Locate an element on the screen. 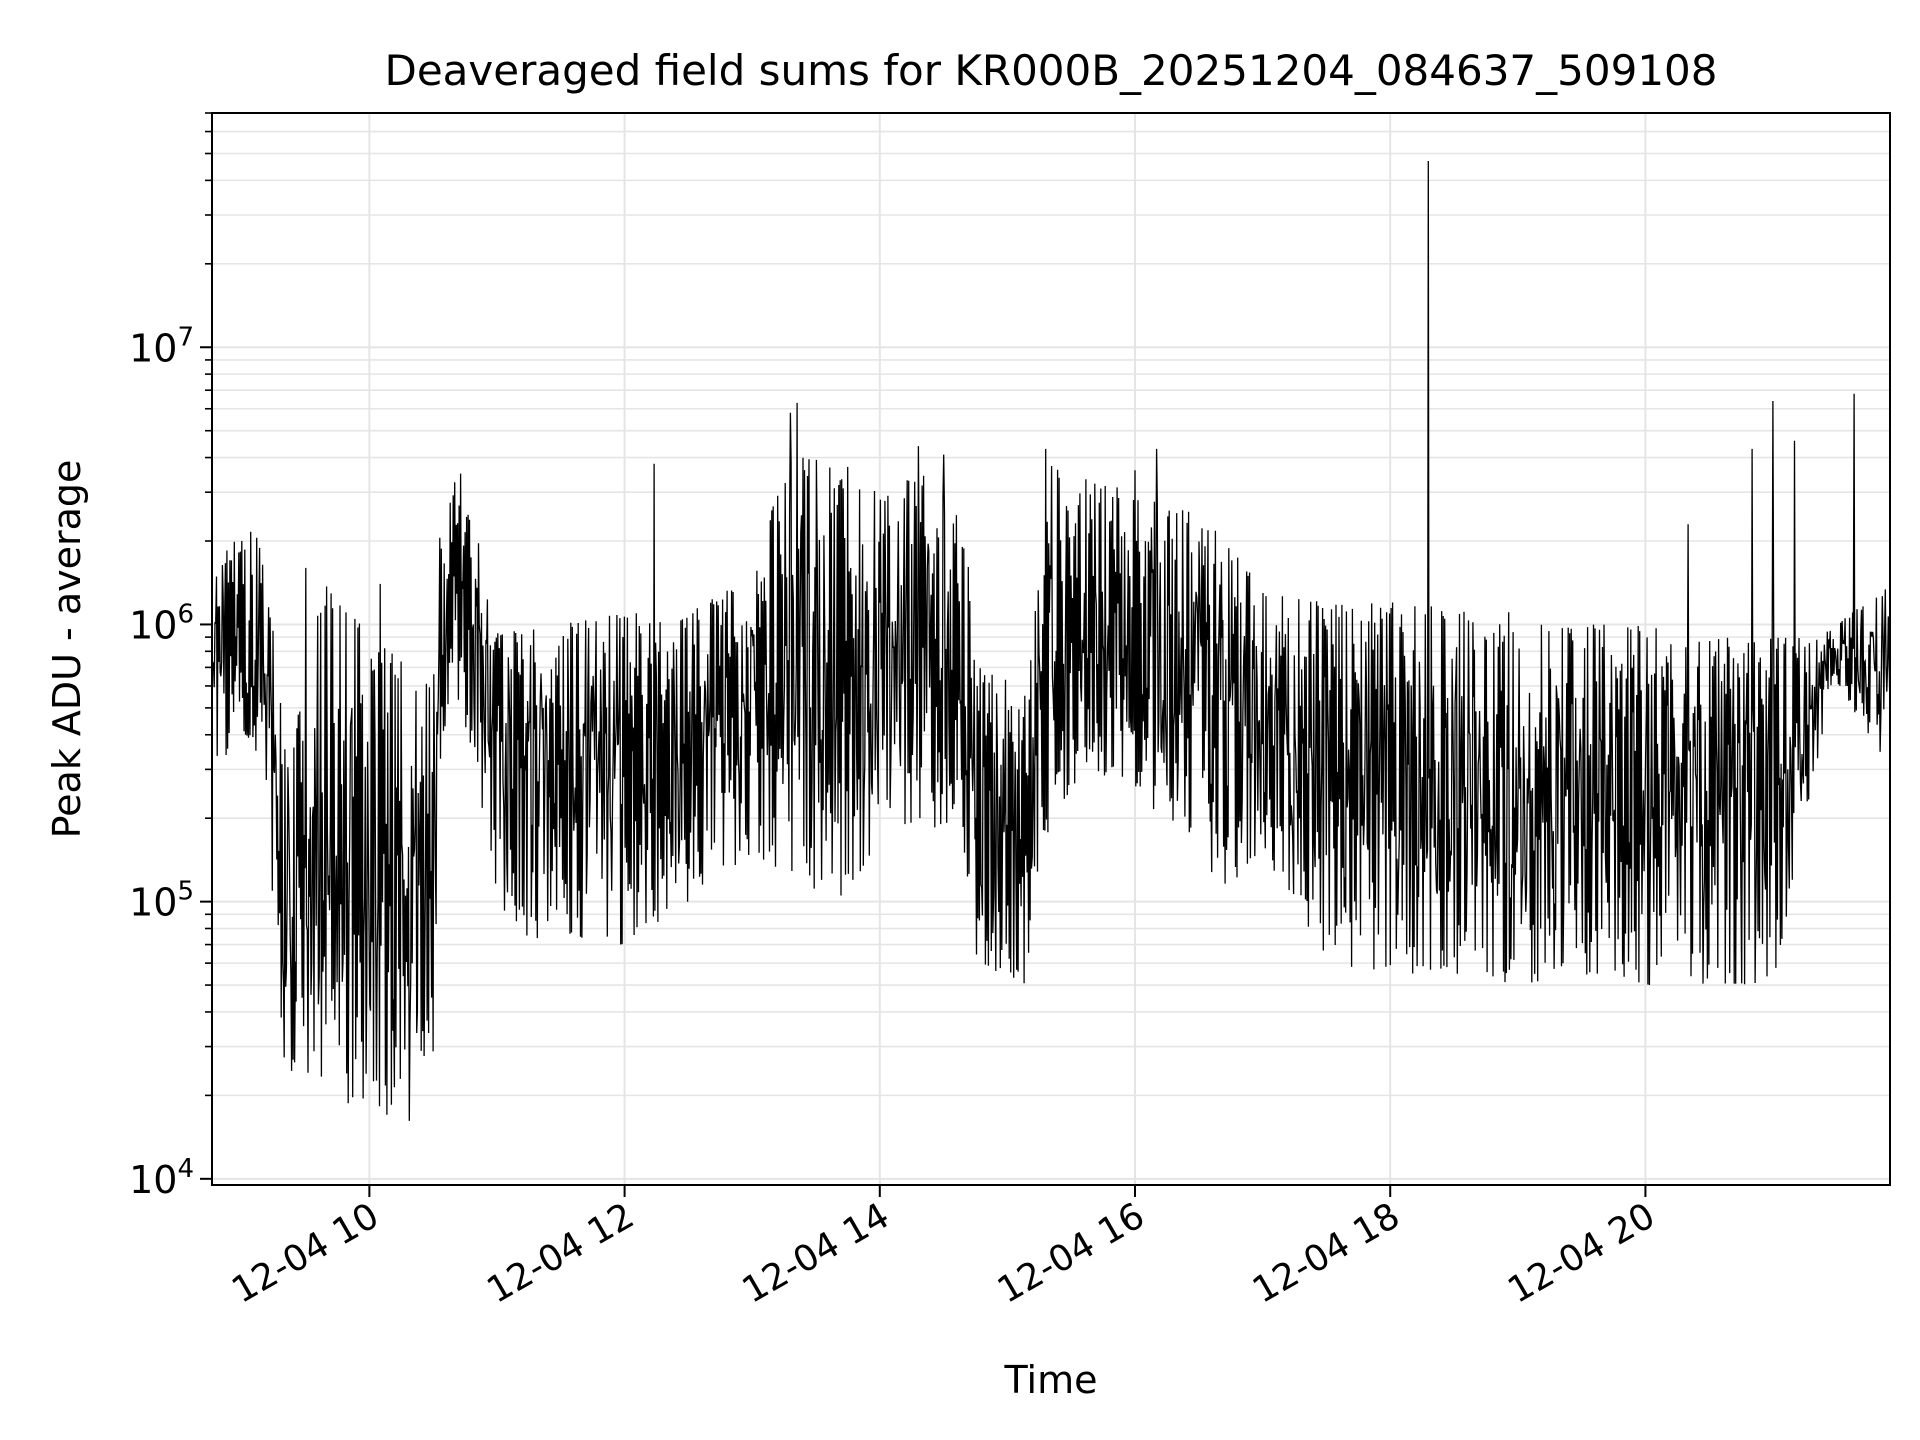 The height and width of the screenshot is (1440, 1920). x-tick-label: 12-04 14 is located at coordinates (816, 1253).